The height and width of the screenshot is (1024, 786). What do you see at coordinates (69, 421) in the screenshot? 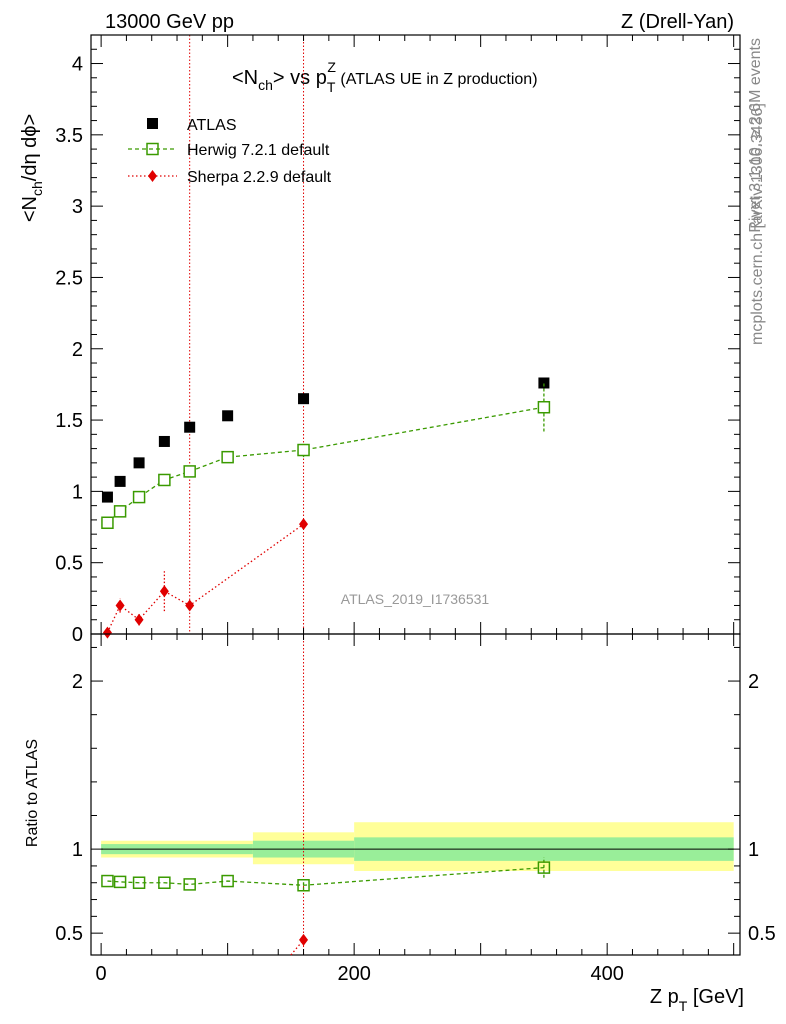
I see `main-ytick-label: 1.5` at bounding box center [69, 421].